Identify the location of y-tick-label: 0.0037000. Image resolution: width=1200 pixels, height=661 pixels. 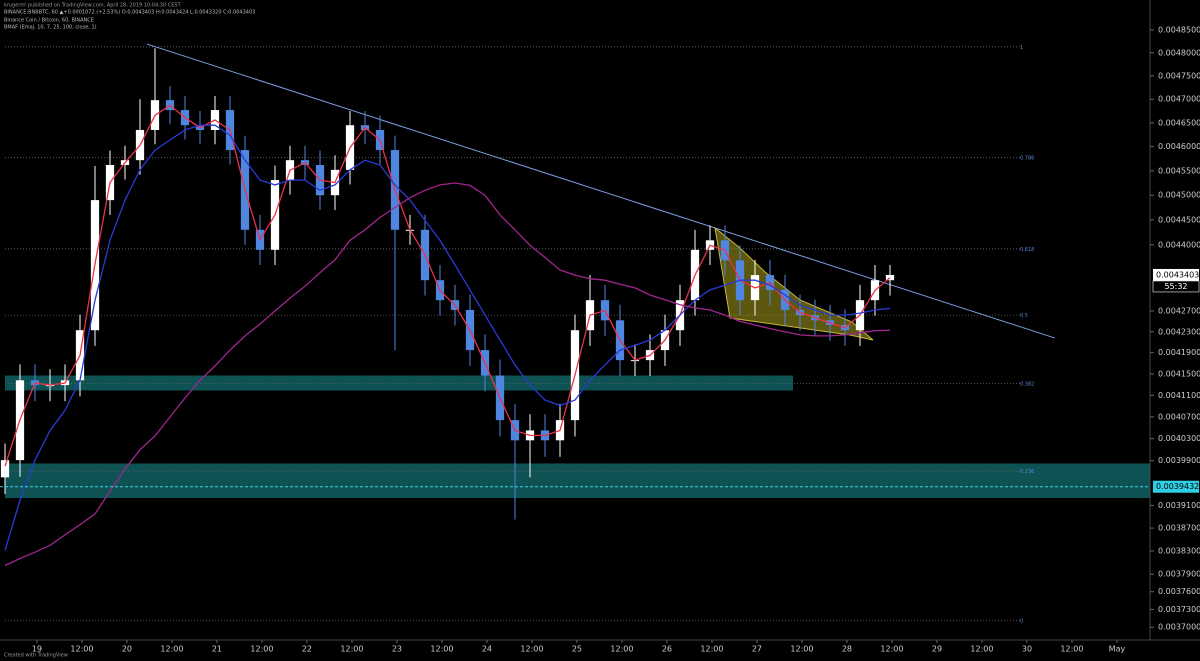
(1179, 627).